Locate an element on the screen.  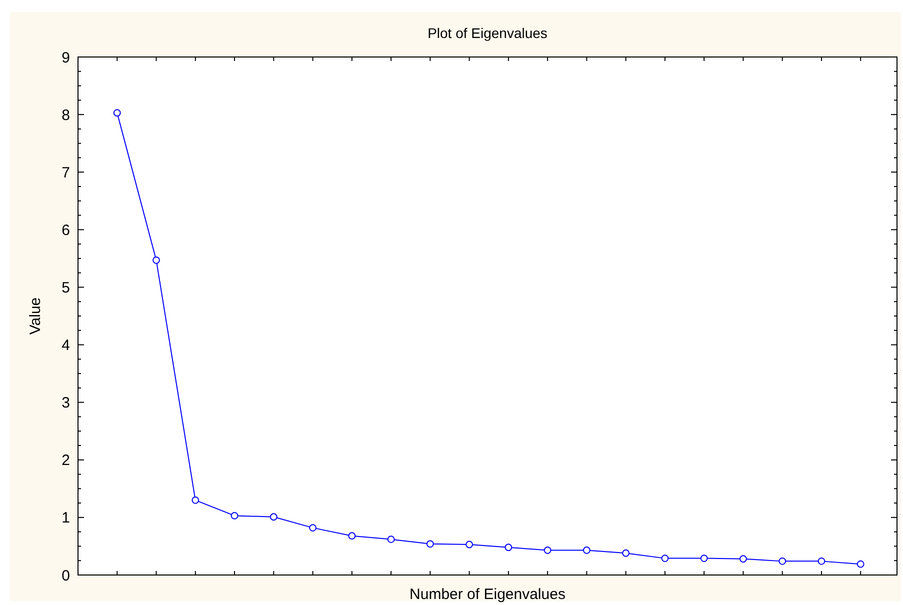
y-tick-label: 9 is located at coordinates (66, 57).